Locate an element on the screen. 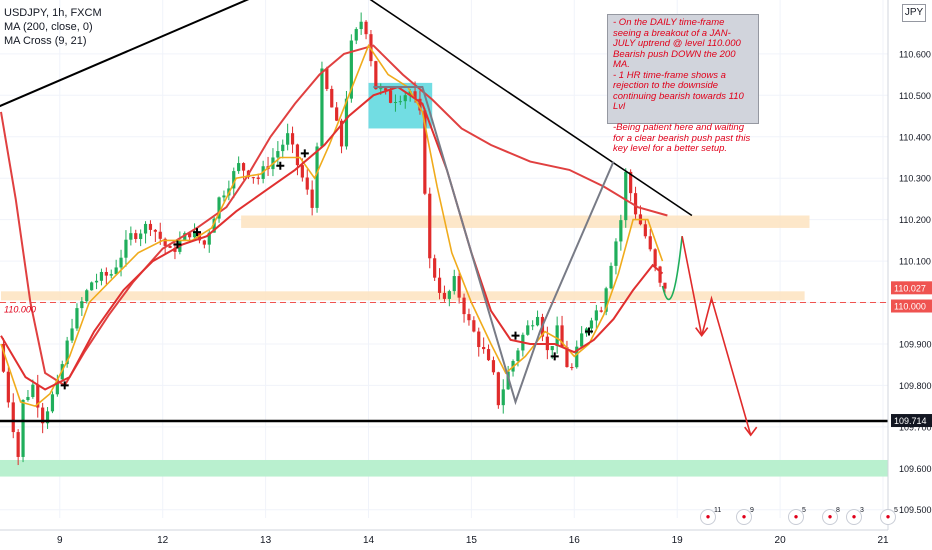 The height and width of the screenshot is (550, 932). event-icon: ● 3 is located at coordinates (855, 516).